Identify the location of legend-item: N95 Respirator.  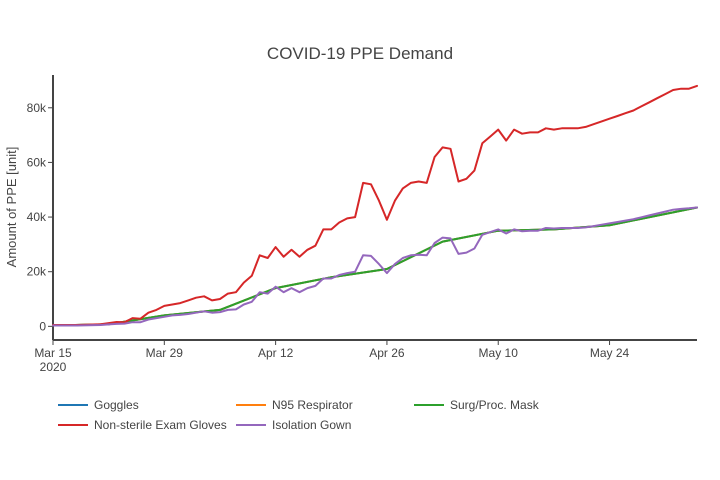
(325, 405).